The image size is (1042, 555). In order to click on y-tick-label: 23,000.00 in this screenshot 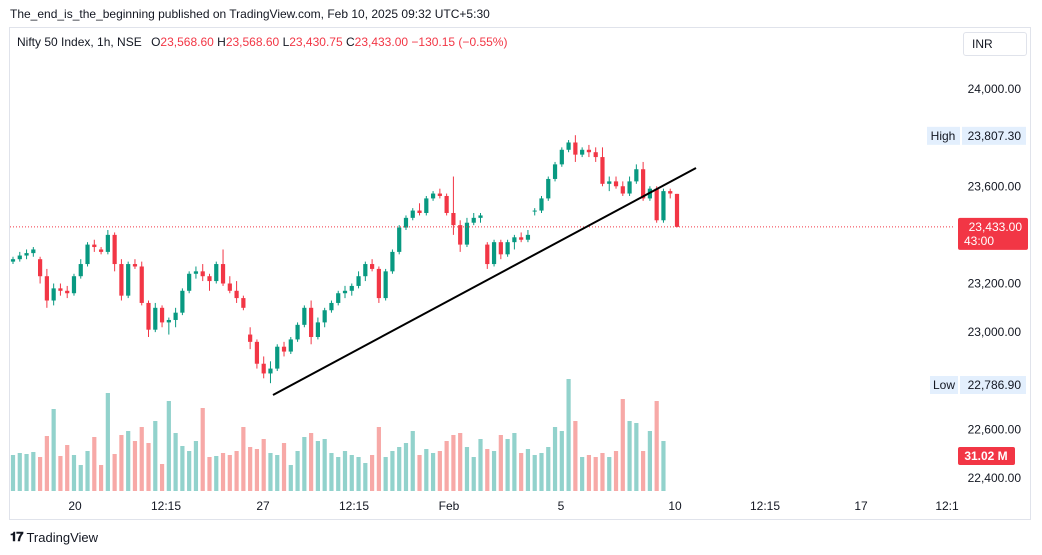, I will do `click(995, 332)`.